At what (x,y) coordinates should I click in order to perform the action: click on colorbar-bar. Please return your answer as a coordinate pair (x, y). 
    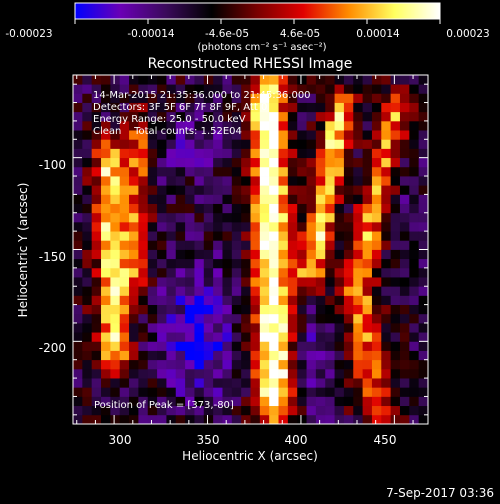
    Looking at the image, I should click on (257, 11).